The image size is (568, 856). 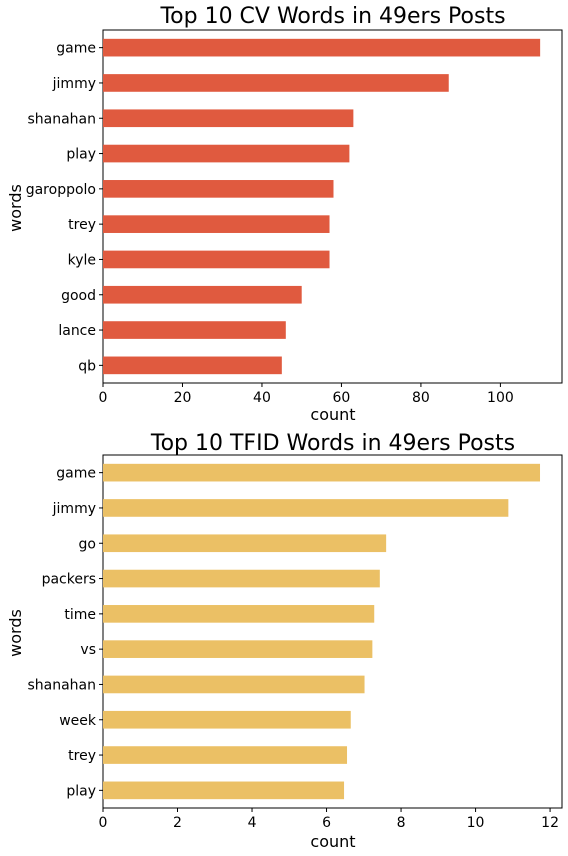 What do you see at coordinates (326, 823) in the screenshot?
I see `x-tick-label: 6` at bounding box center [326, 823].